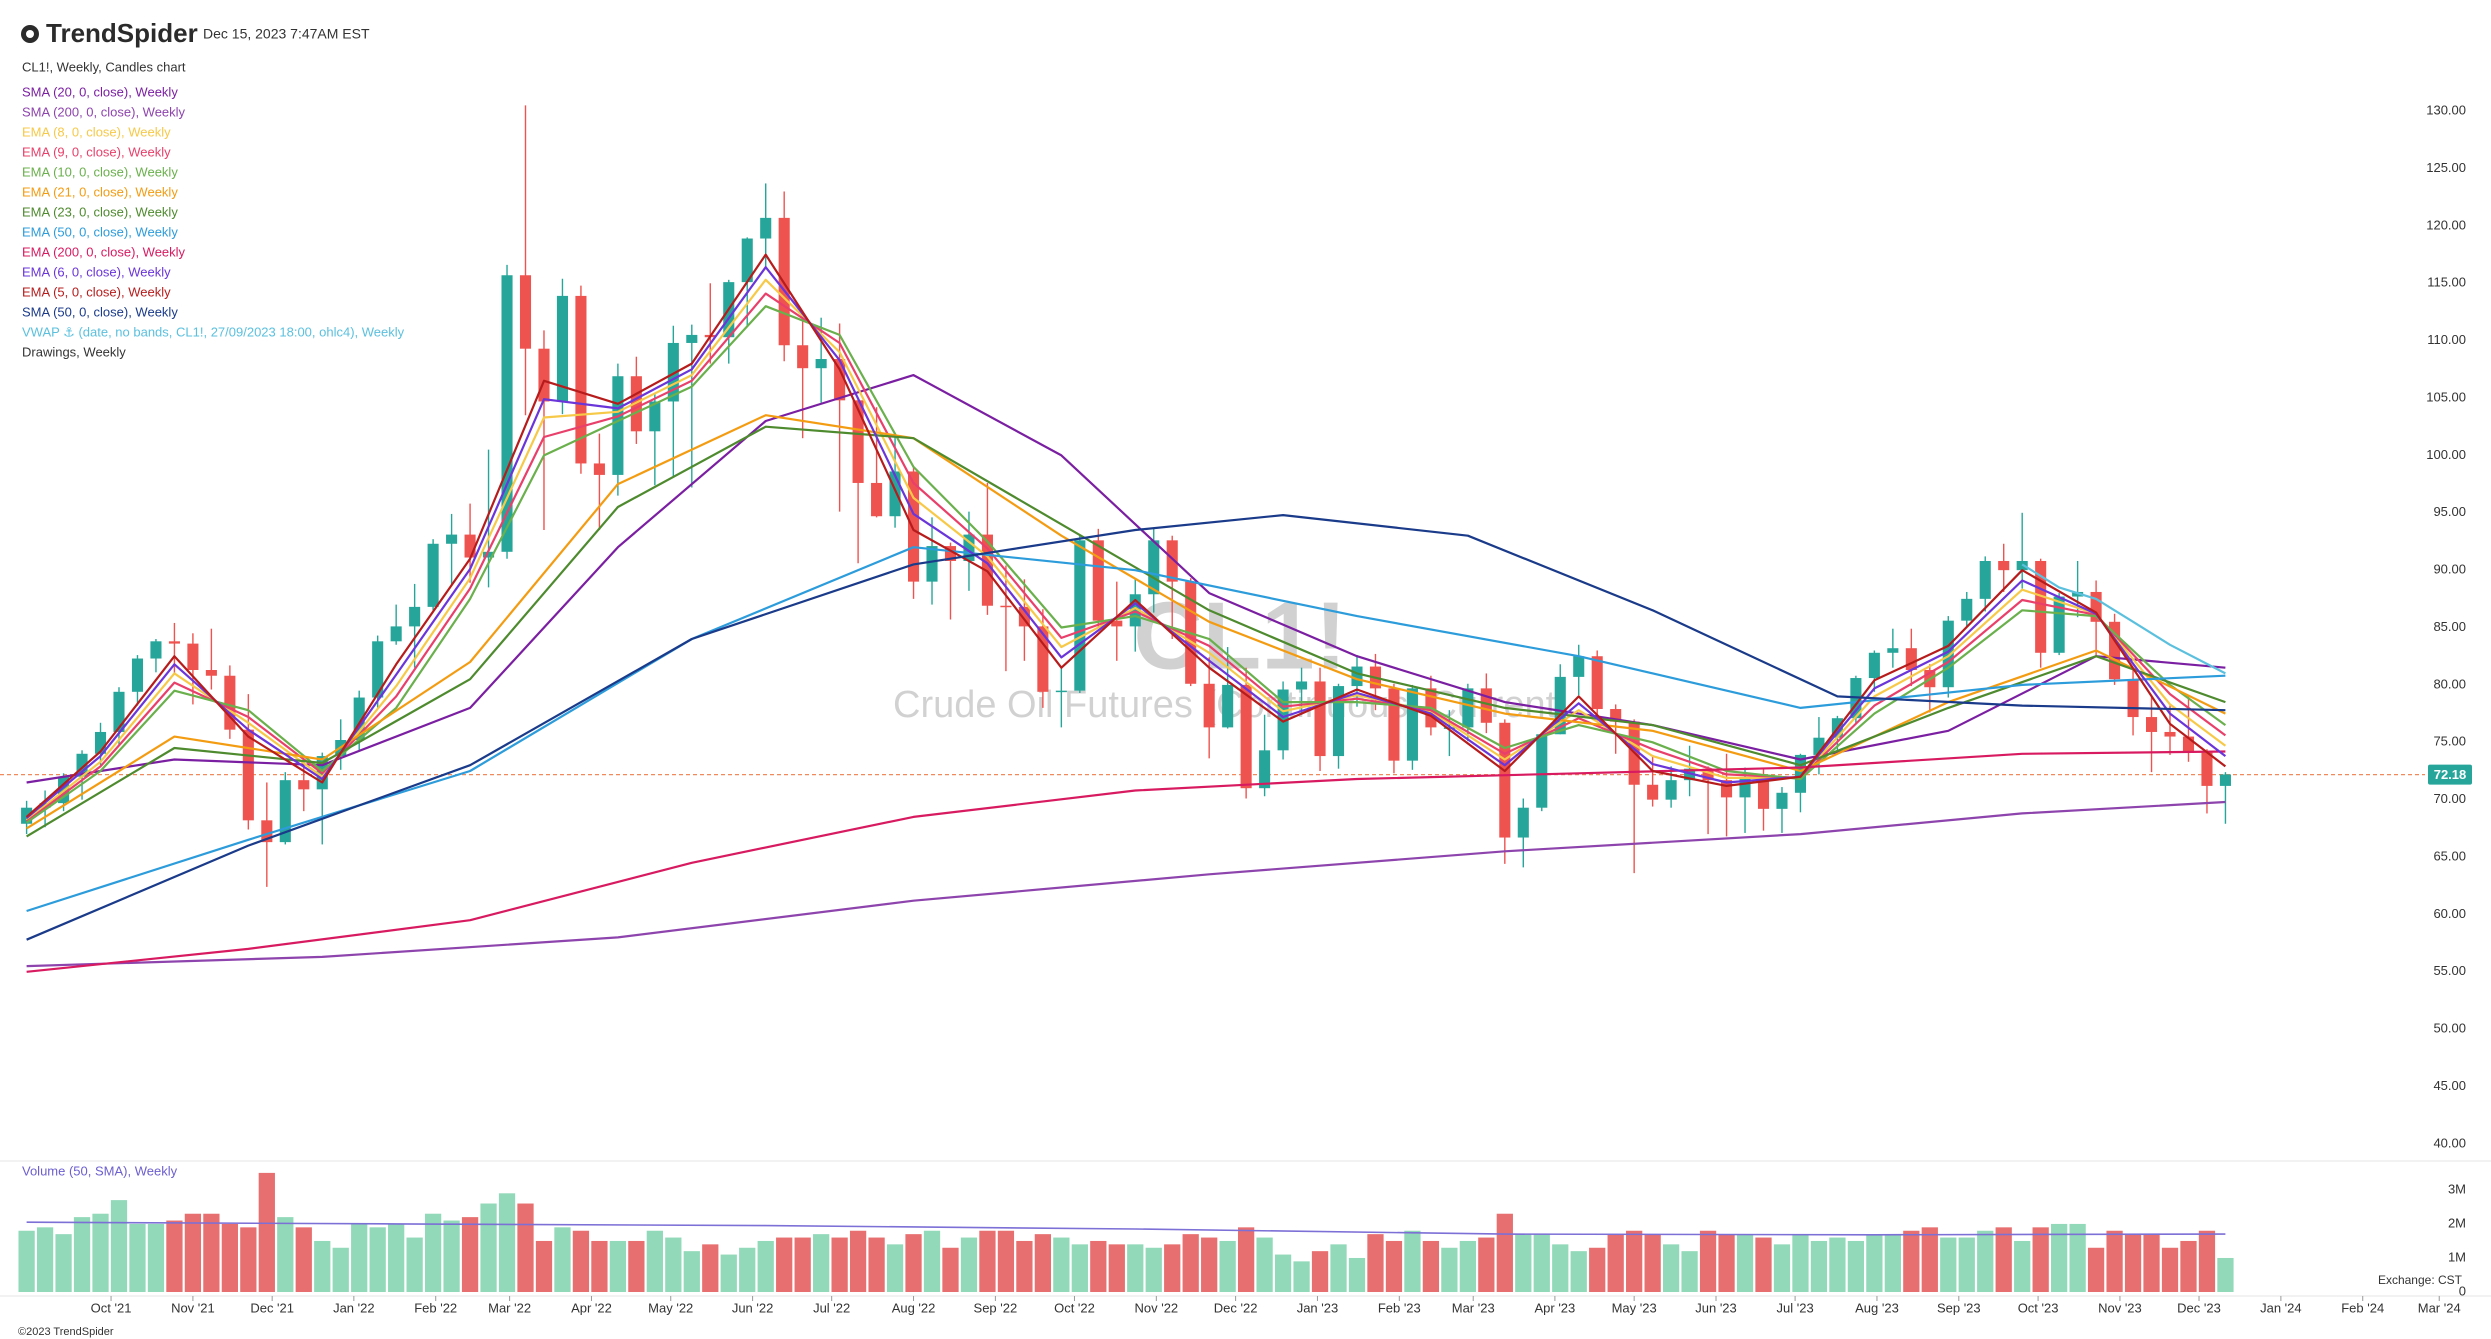 This screenshot has height=1339, width=2491. Describe the element at coordinates (104, 111) in the screenshot. I see `legend-entry: SMA (200, 0, close), Weekly` at that location.